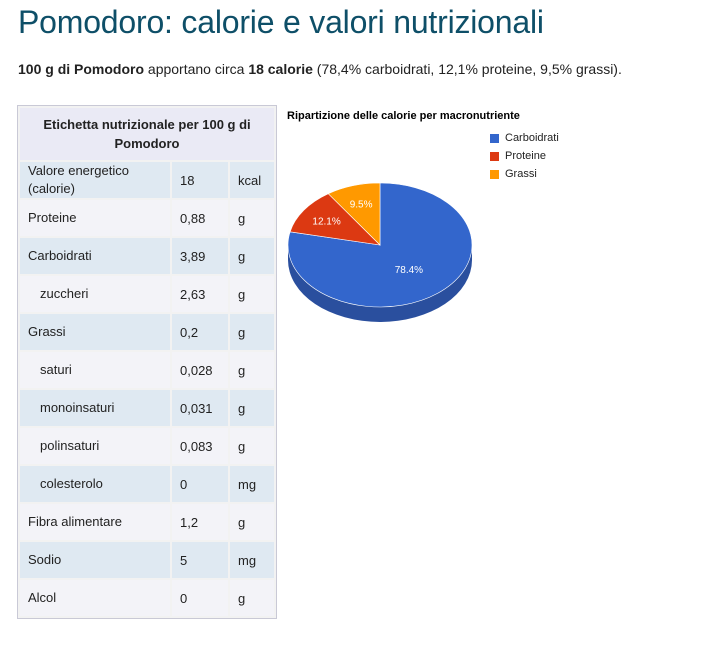  Describe the element at coordinates (200, 370) in the screenshot. I see `nutrient-value: 0,028` at that location.